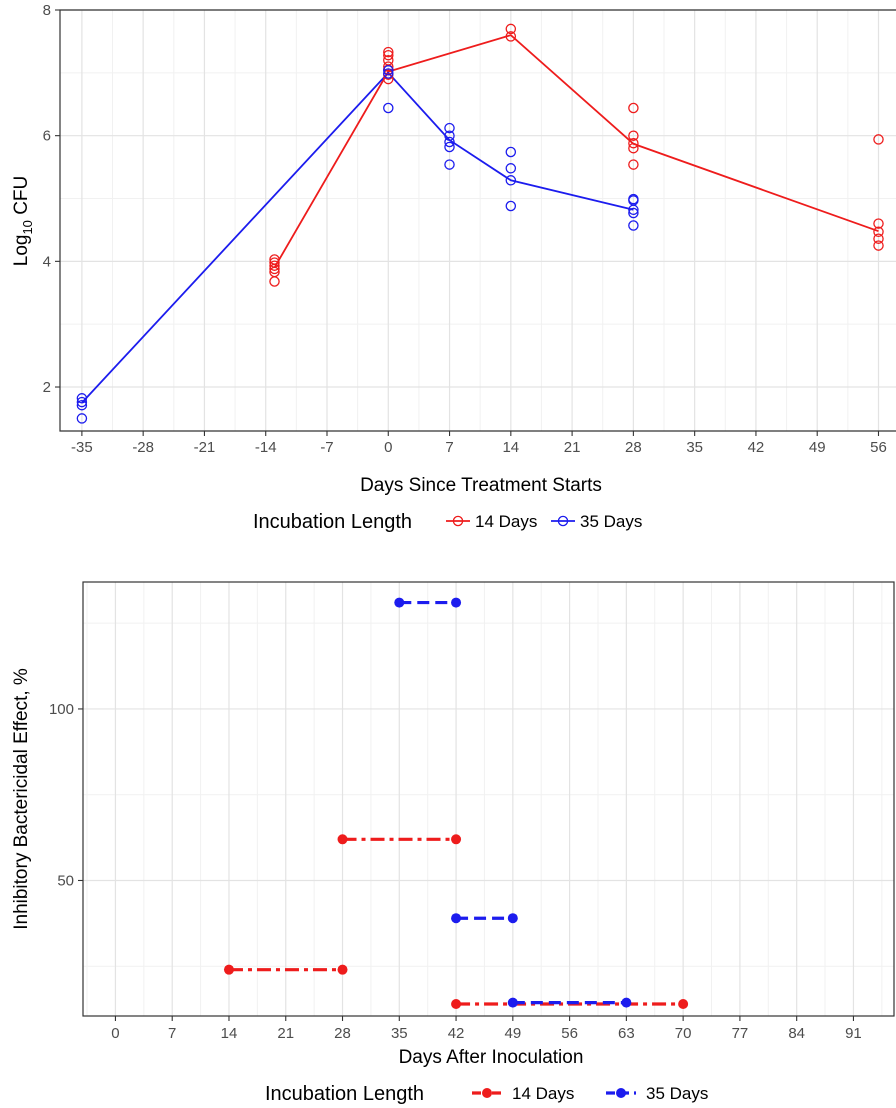 The height and width of the screenshot is (1108, 896). I want to click on top-chart-y-ticks: 2 4 6 8, so click(51, 199).